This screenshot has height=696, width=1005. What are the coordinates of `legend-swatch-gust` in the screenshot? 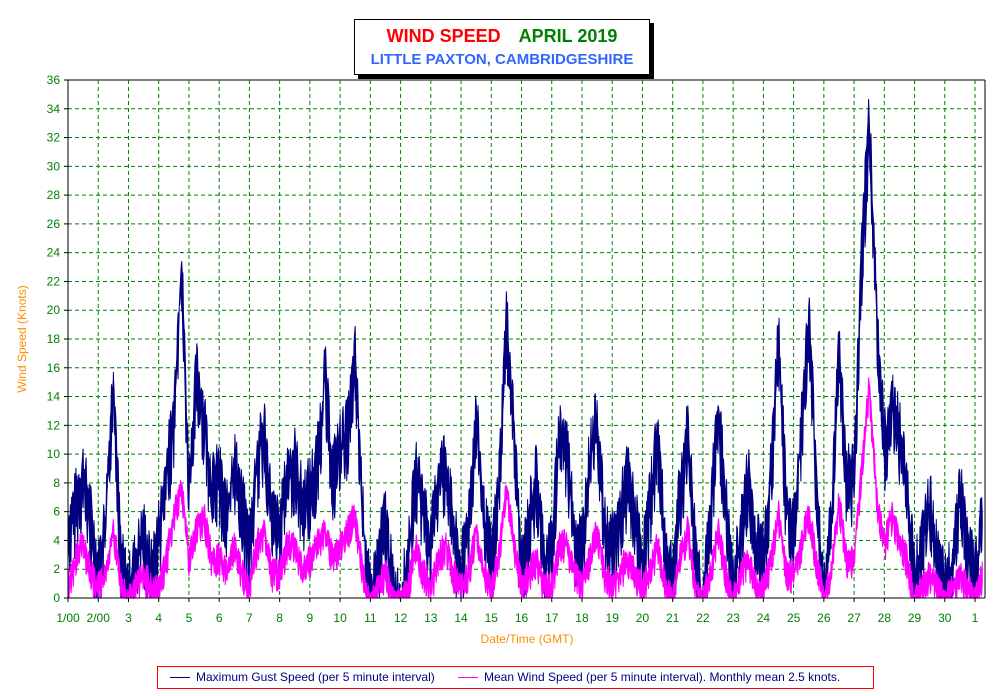 It's located at (180, 678).